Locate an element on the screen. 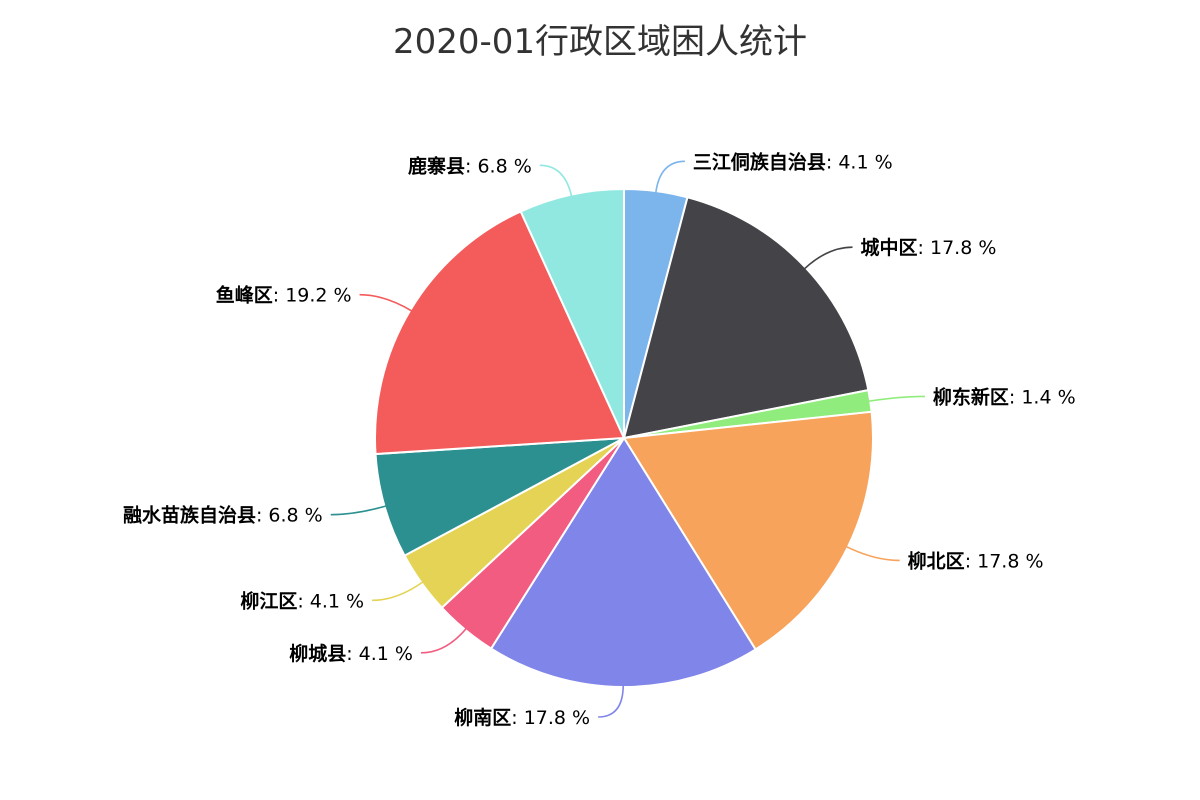 The width and height of the screenshot is (1200, 800). slice-label-name: 融水苗族自治县 is located at coordinates (189, 515).